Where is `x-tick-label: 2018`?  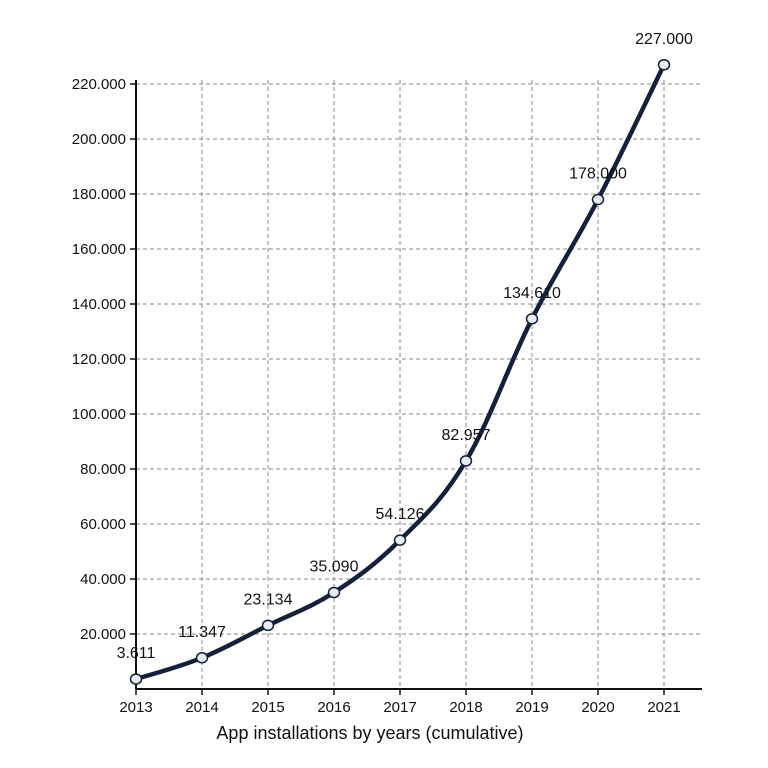
x-tick-label: 2018 is located at coordinates (465, 707).